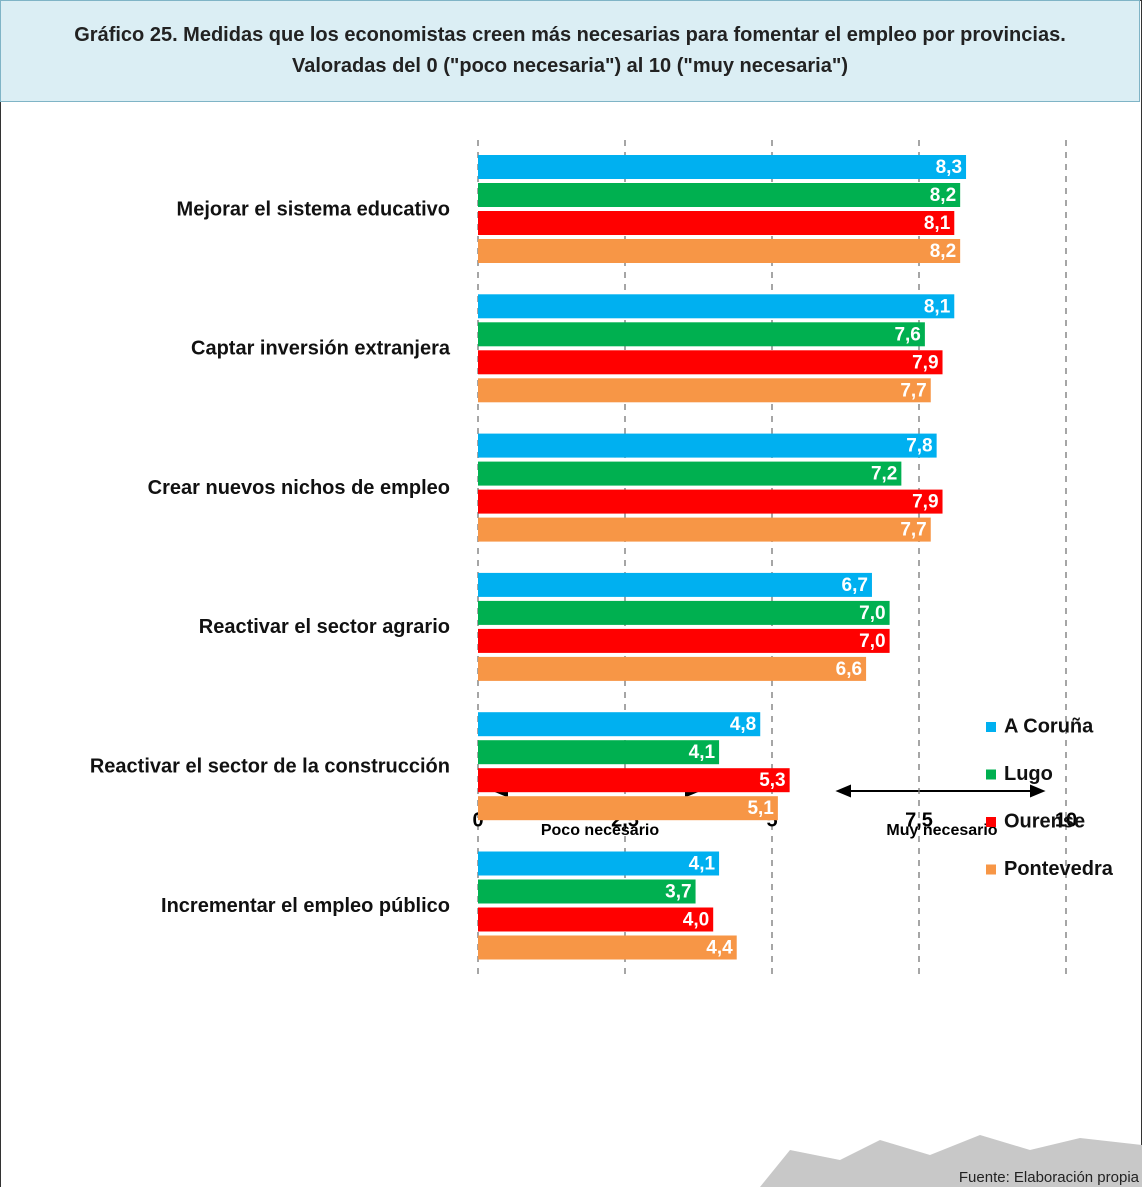 The width and height of the screenshot is (1142, 1187). I want to click on annotation: Muy necesario, so click(941, 830).